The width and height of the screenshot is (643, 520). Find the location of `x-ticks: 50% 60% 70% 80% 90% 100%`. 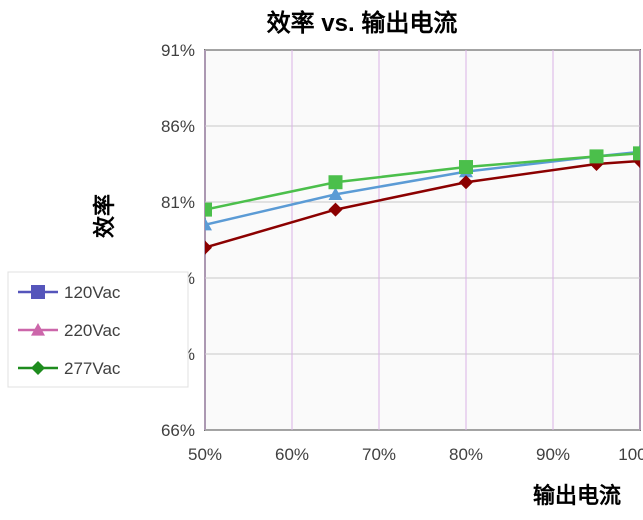

x-ticks: 50% 60% 70% 80% 90% 100% is located at coordinates (415, 454).